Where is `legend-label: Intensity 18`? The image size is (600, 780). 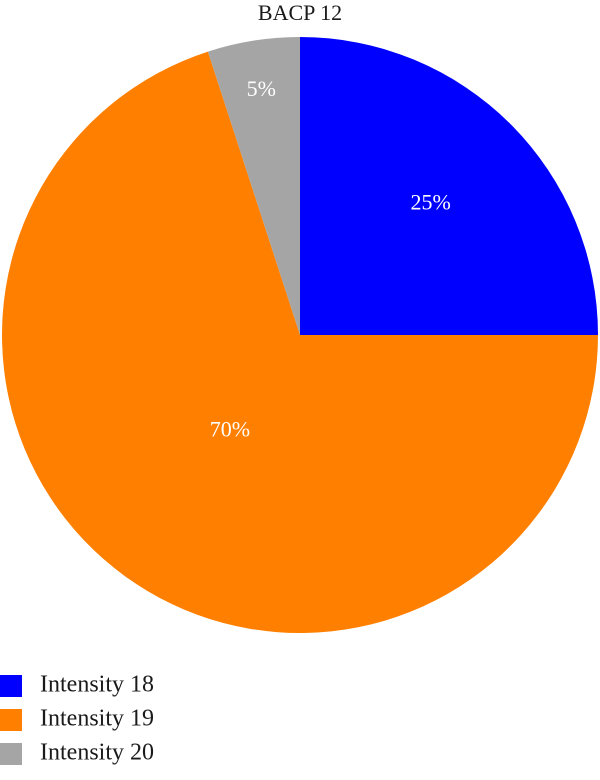
legend-label: Intensity 18 is located at coordinates (97, 685).